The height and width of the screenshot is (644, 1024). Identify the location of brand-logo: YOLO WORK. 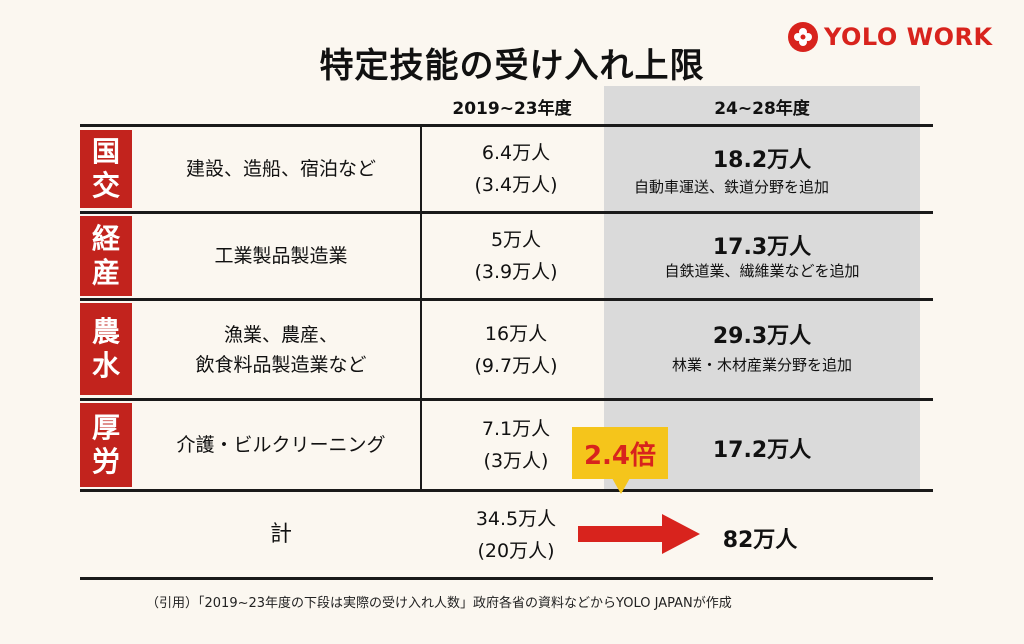
(890, 37).